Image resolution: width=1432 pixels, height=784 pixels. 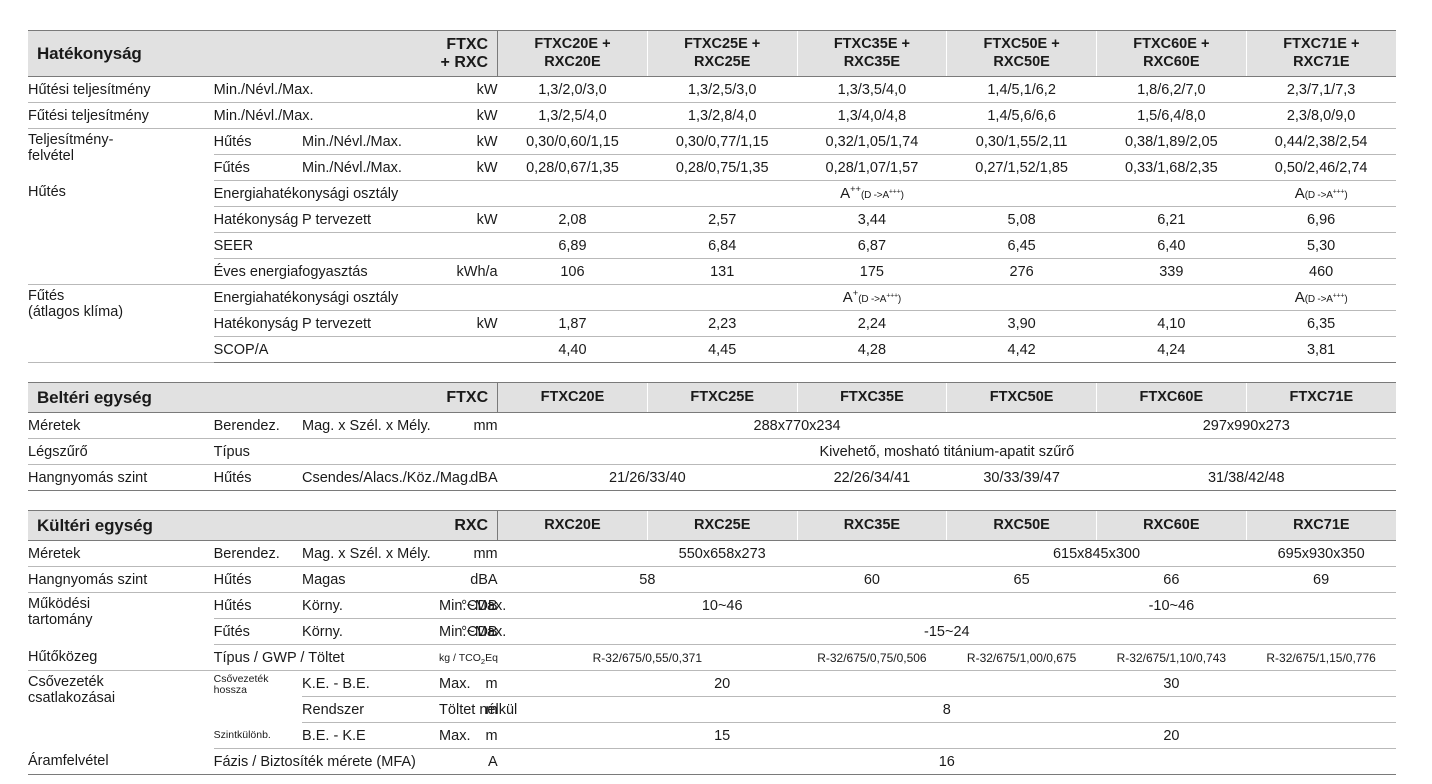 I want to click on cell-value: 21/26/33/40, so click(x=647, y=477).